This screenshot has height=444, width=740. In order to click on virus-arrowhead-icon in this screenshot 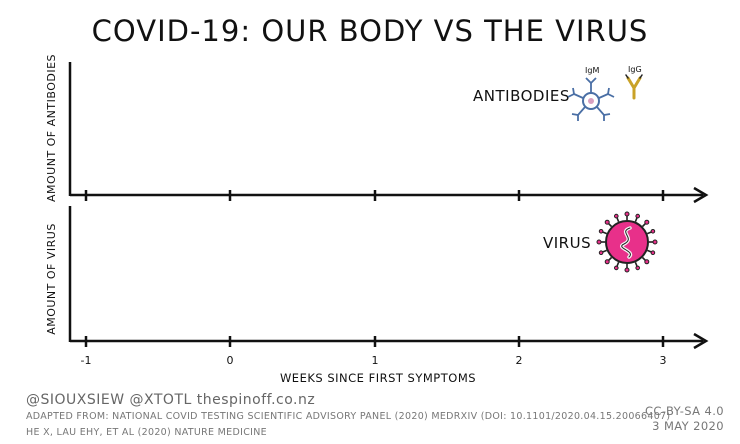, I will do `click(701, 341)`.